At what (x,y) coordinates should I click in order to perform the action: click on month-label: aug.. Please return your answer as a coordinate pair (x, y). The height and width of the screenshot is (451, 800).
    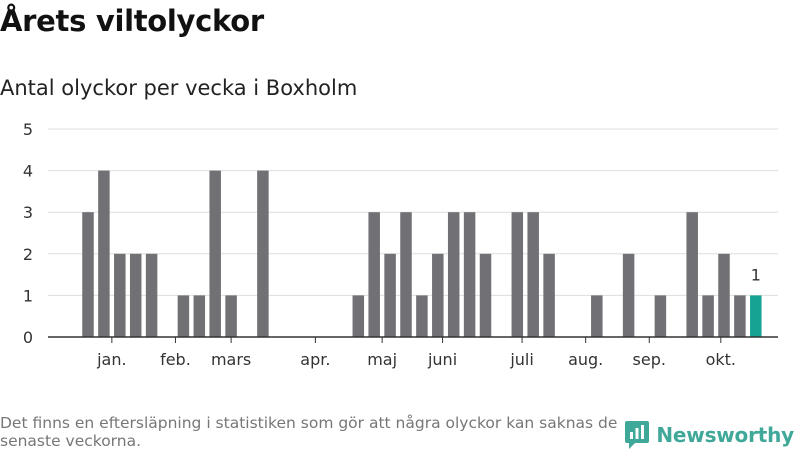
    Looking at the image, I should click on (585, 359).